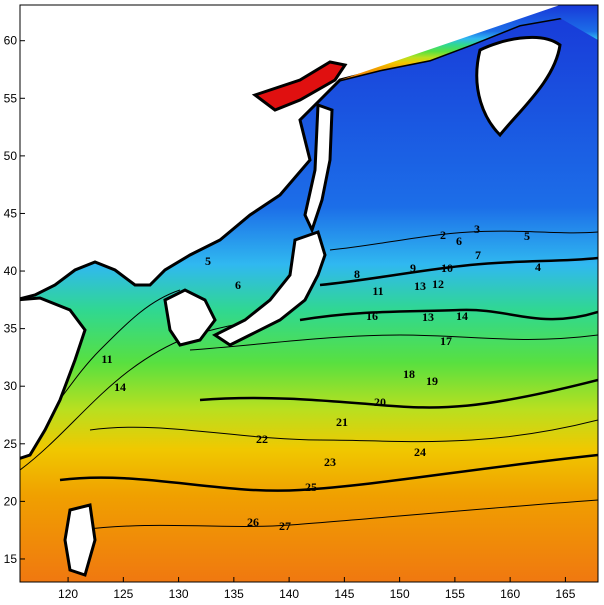 The height and width of the screenshot is (605, 604). Describe the element at coordinates (234, 594) in the screenshot. I see `x-tick-label: 135` at that location.